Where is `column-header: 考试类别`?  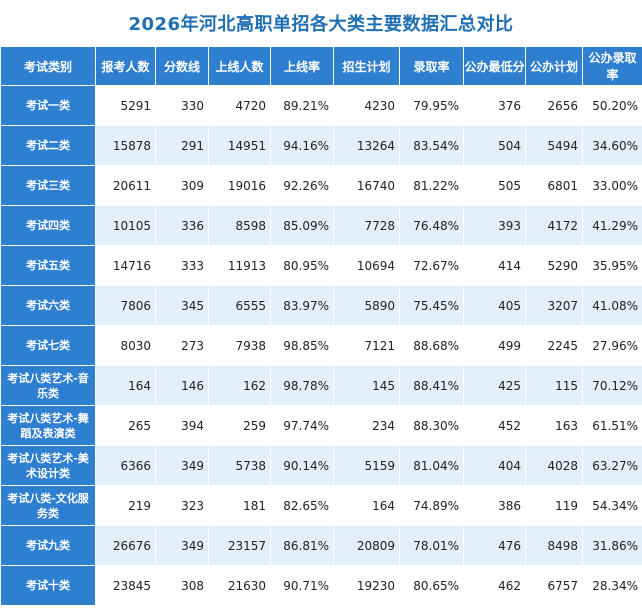
column-header: 考试类别 is located at coordinates (48, 66).